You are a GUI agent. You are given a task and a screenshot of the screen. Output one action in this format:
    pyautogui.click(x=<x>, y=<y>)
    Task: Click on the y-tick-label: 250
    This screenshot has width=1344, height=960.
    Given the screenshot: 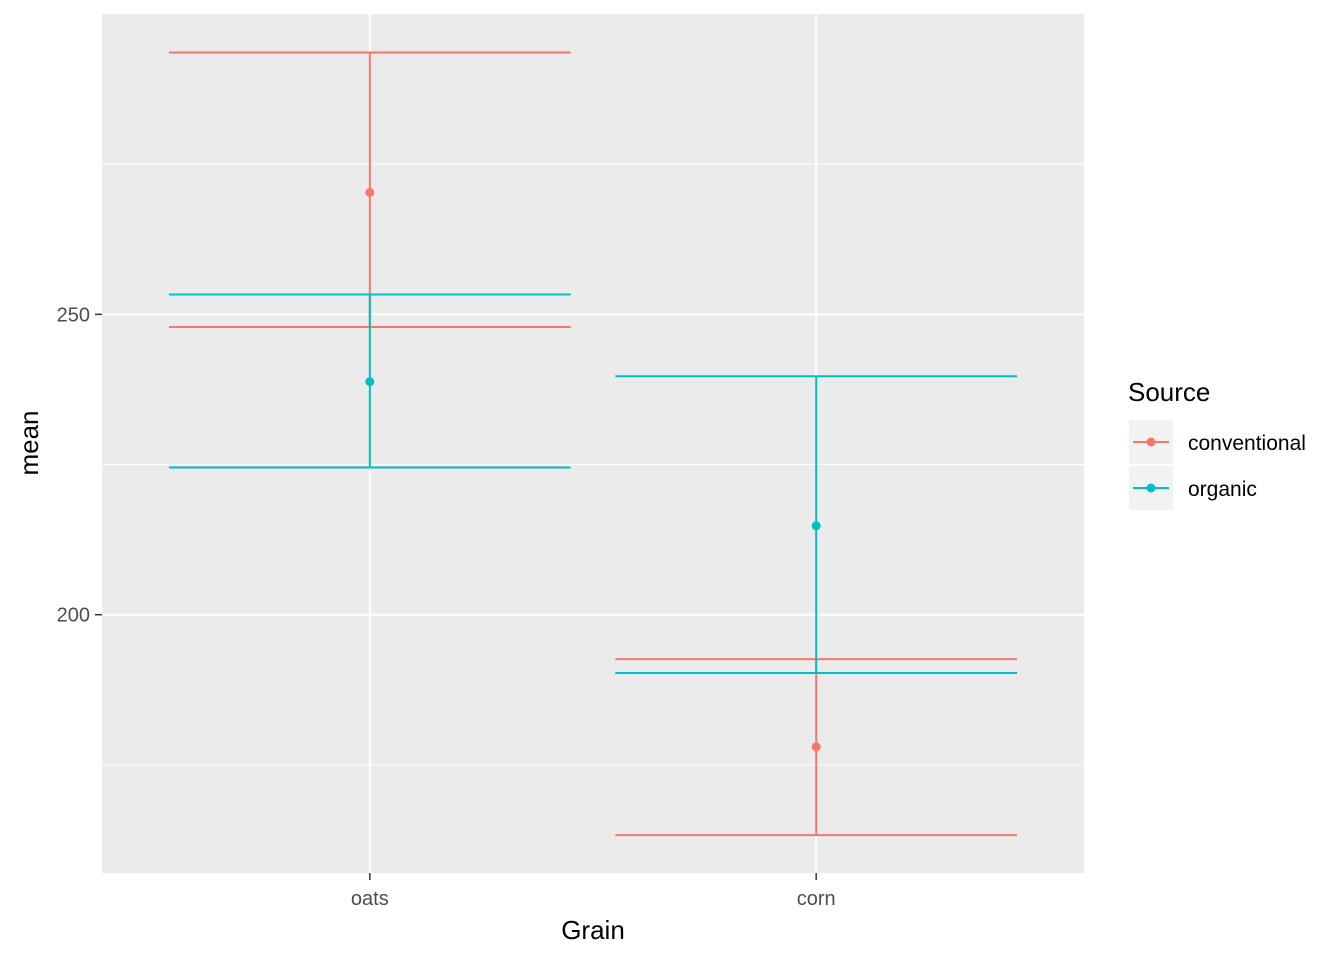 What is the action you would take?
    pyautogui.click(x=73, y=315)
    